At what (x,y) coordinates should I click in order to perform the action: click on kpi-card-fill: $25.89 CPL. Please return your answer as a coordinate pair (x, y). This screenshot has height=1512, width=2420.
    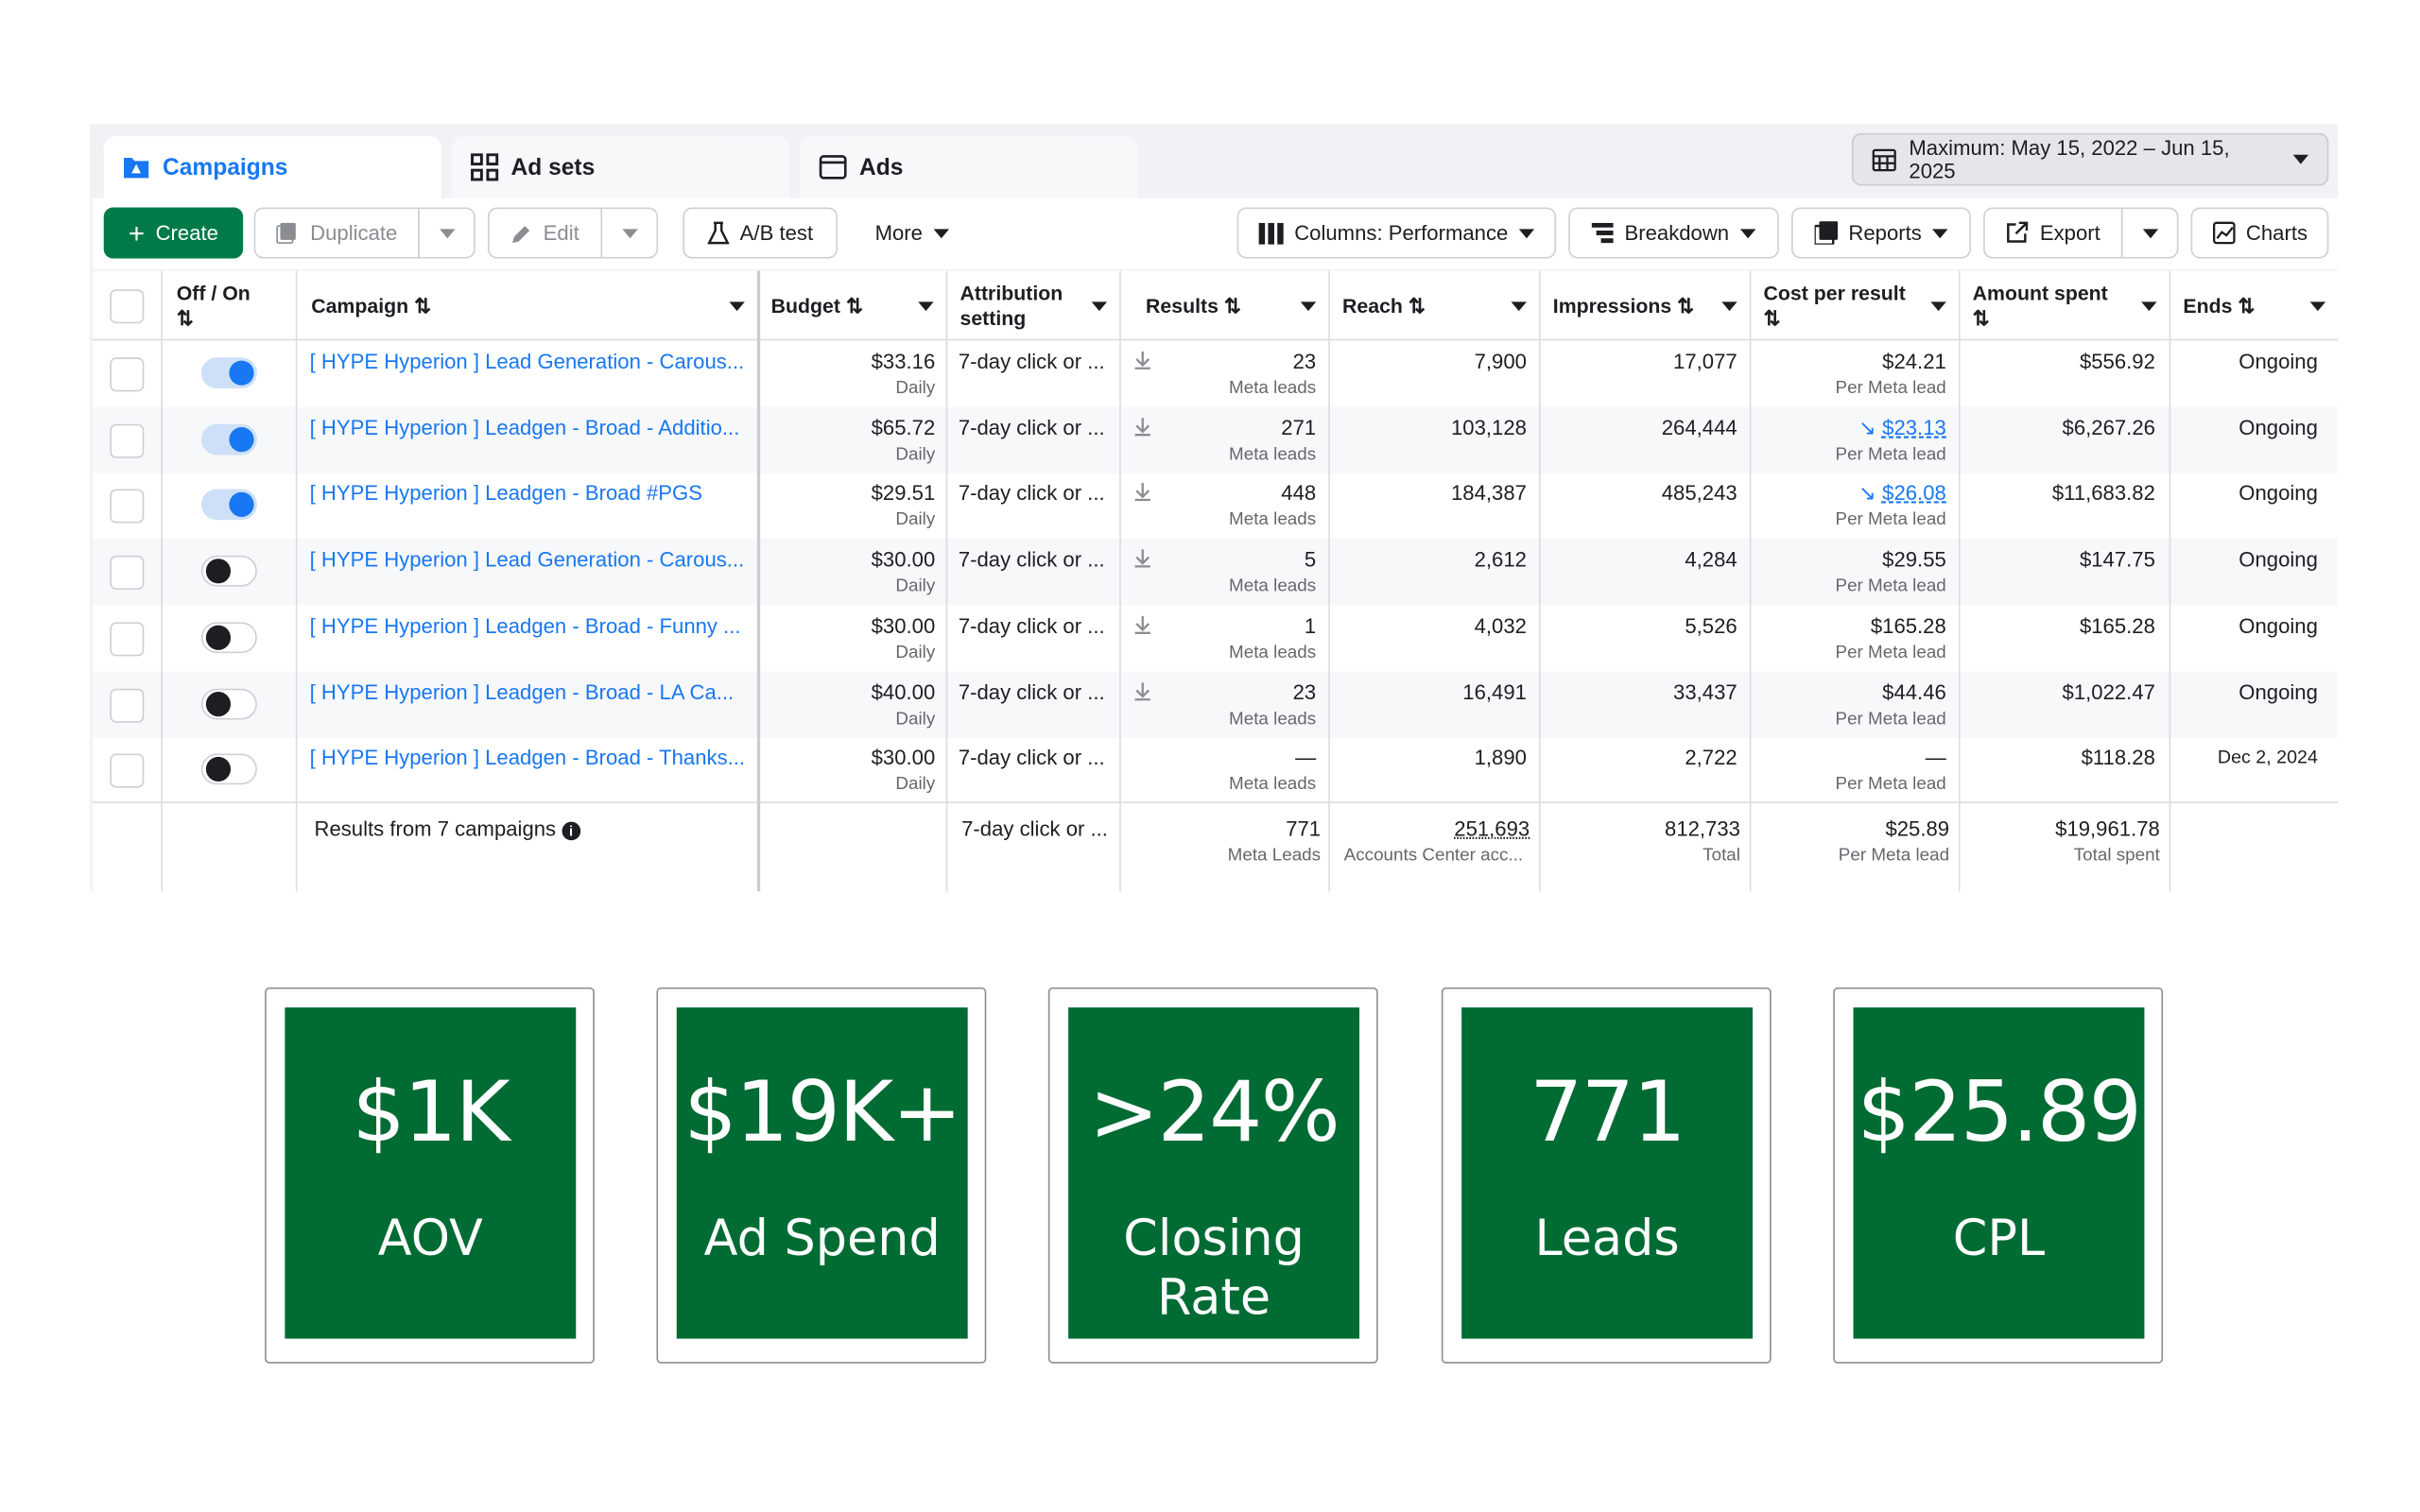
    Looking at the image, I should click on (1999, 1173).